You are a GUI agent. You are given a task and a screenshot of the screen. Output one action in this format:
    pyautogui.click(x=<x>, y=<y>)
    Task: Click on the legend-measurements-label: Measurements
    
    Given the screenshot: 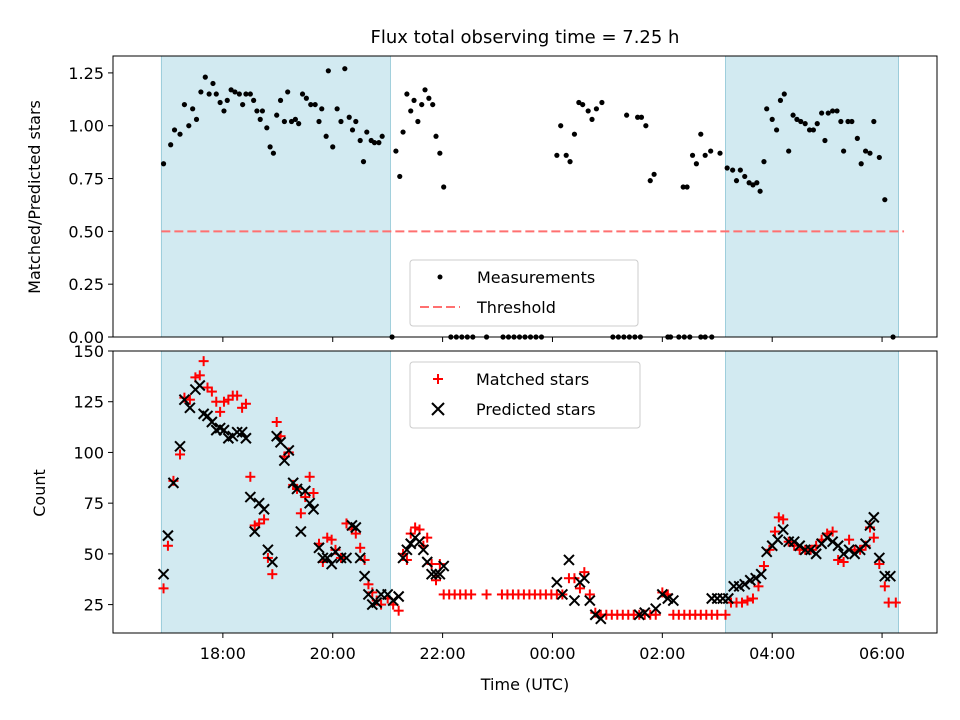 What is the action you would take?
    pyautogui.click(x=536, y=277)
    